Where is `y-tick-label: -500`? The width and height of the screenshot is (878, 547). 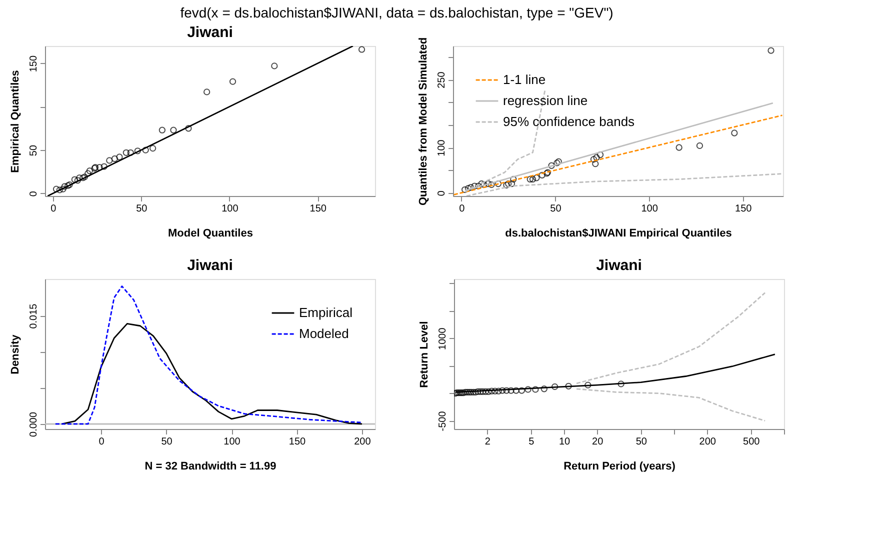 y-tick-label: -500 is located at coordinates (443, 421).